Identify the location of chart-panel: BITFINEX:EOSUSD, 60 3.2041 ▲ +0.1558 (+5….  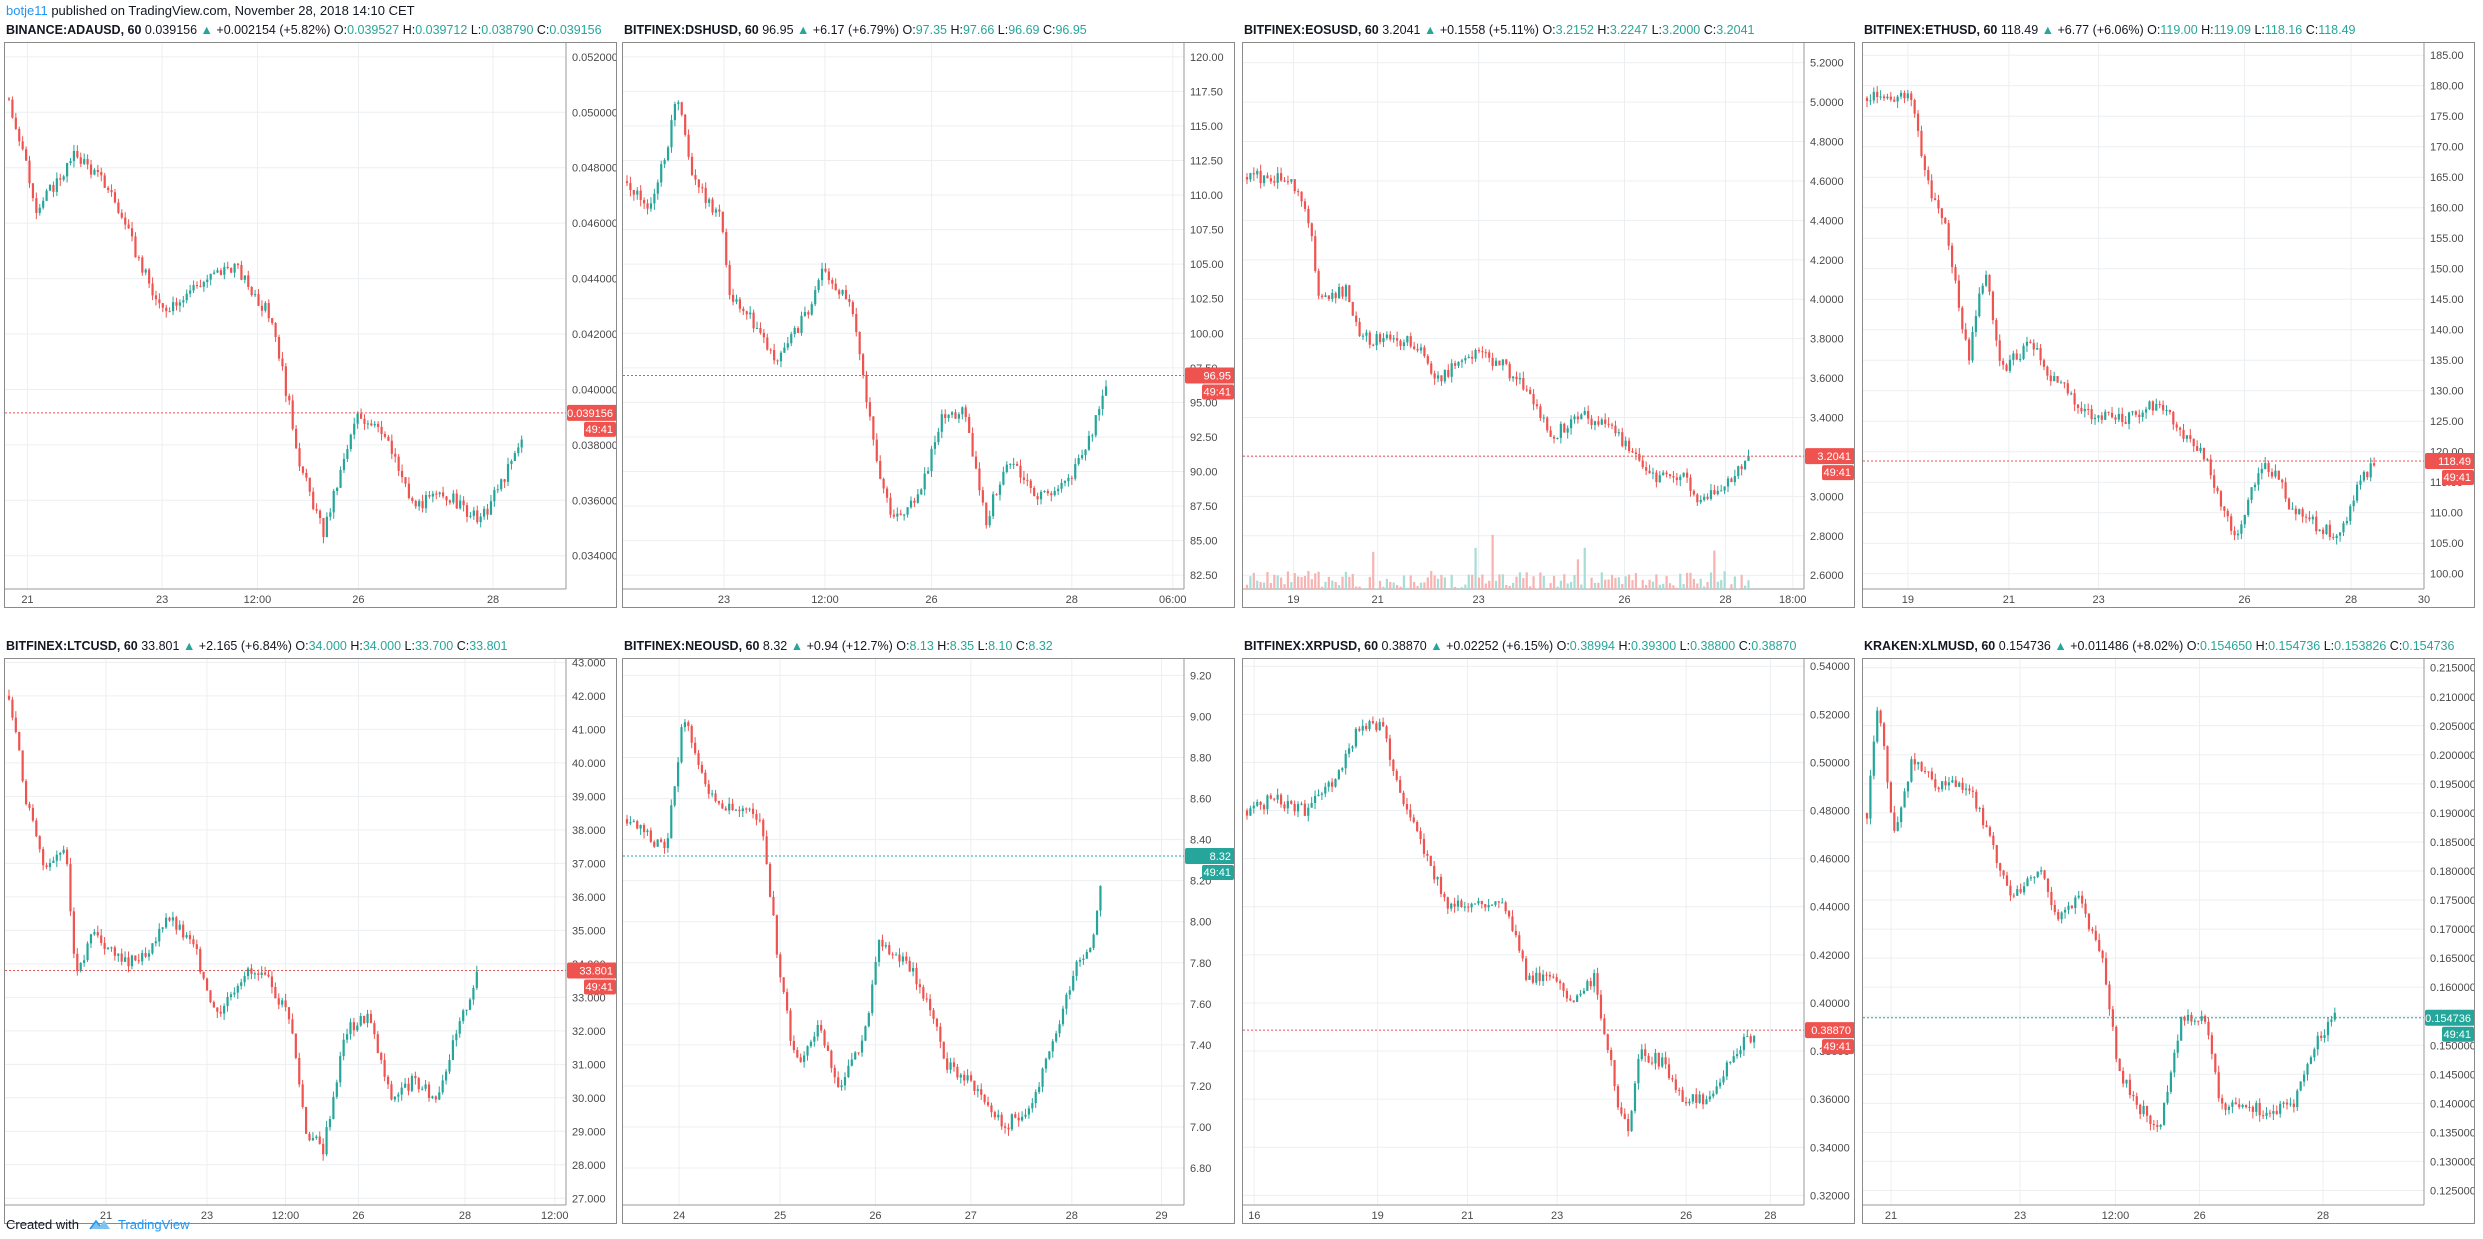
(1548, 317).